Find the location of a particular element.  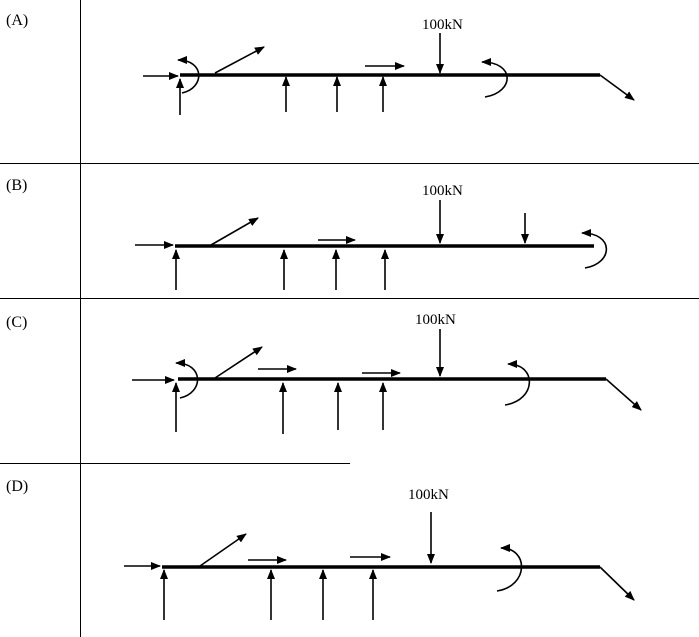

option-b-label: (B) is located at coordinates (17, 185).